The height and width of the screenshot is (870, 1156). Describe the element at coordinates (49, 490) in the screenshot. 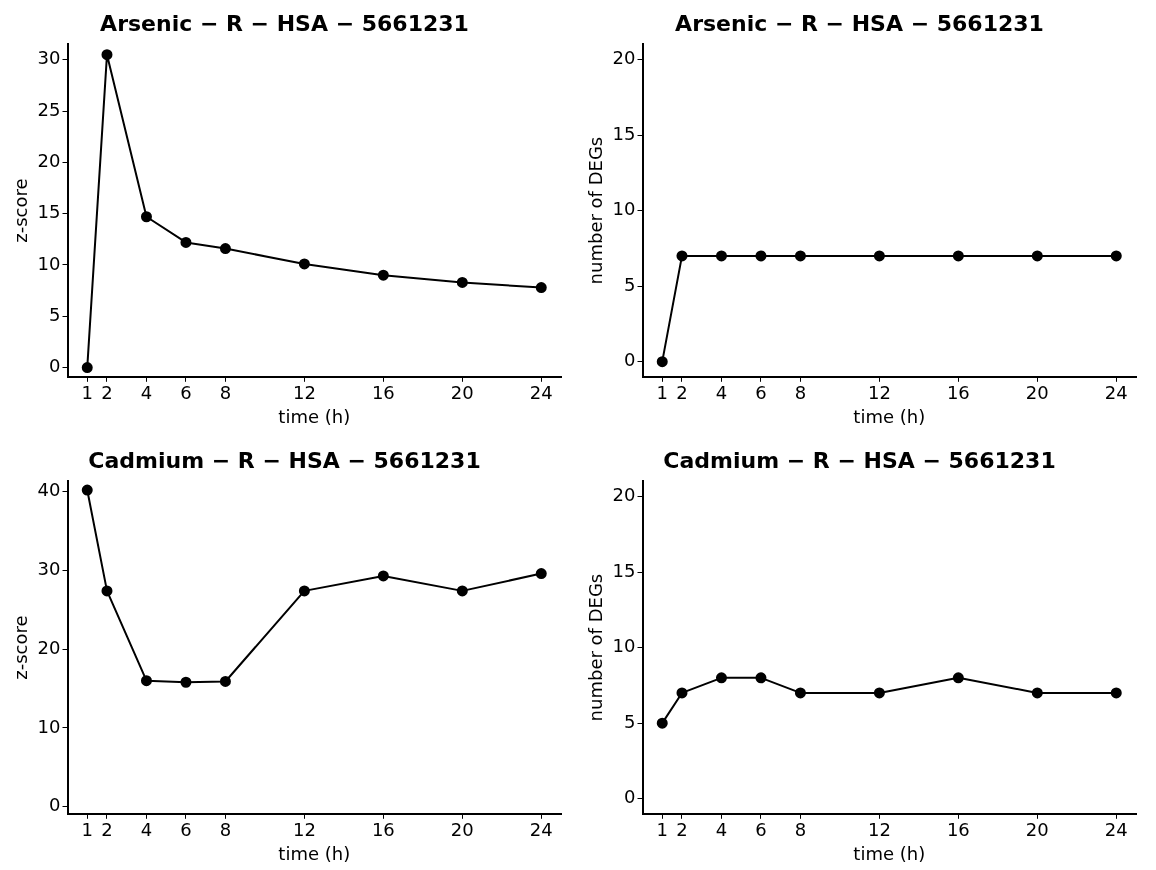

I see `y-tick-label: 40` at that location.